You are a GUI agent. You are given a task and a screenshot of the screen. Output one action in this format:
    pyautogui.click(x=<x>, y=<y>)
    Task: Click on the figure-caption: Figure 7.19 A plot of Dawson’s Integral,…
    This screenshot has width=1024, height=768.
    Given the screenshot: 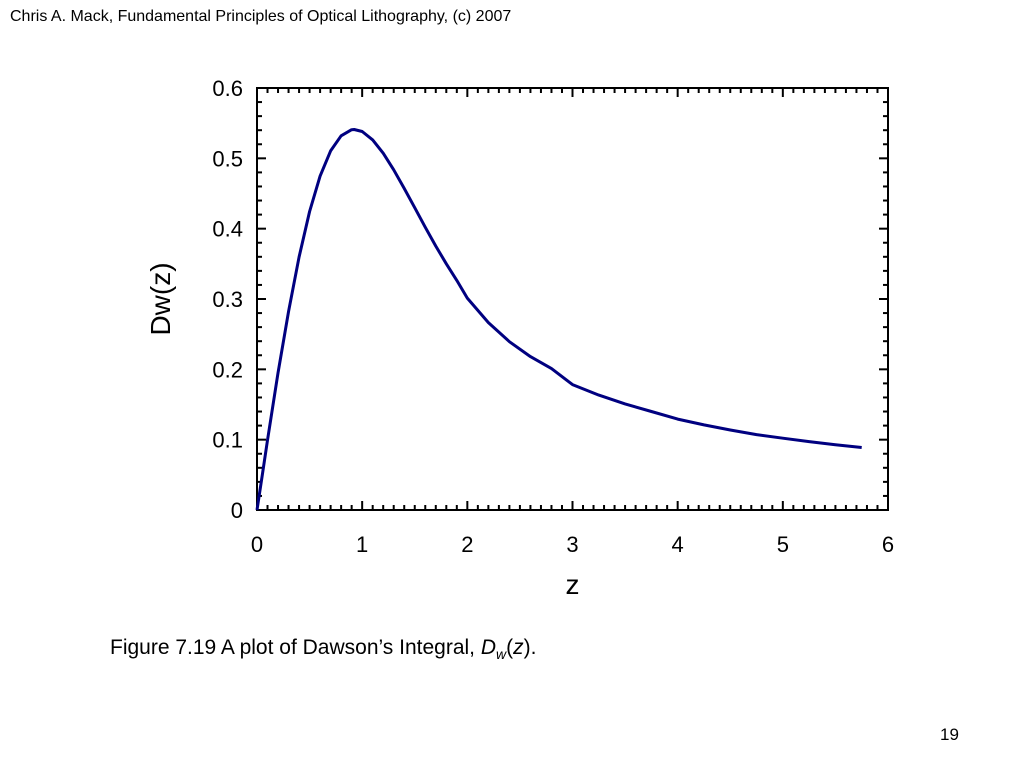 What is the action you would take?
    pyautogui.click(x=323, y=649)
    